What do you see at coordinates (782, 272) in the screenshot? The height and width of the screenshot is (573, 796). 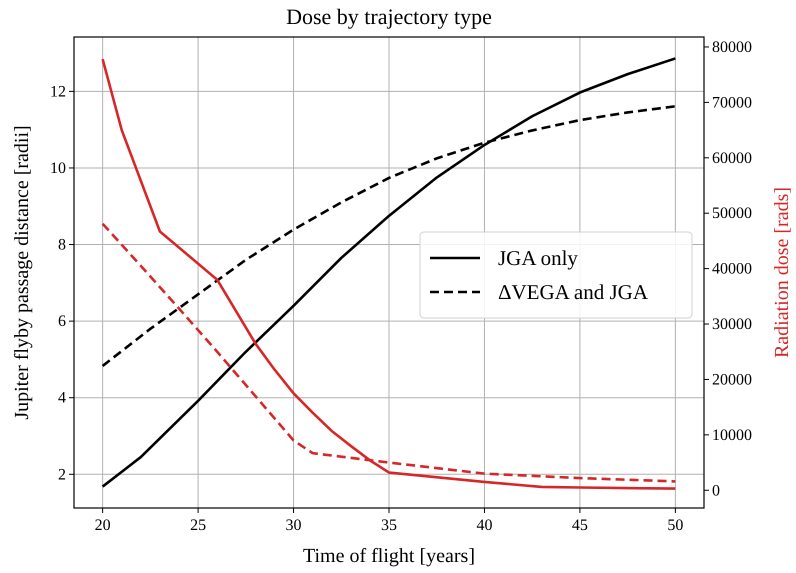 I see `y2-axis-title: Radiation dose [rads]` at bounding box center [782, 272].